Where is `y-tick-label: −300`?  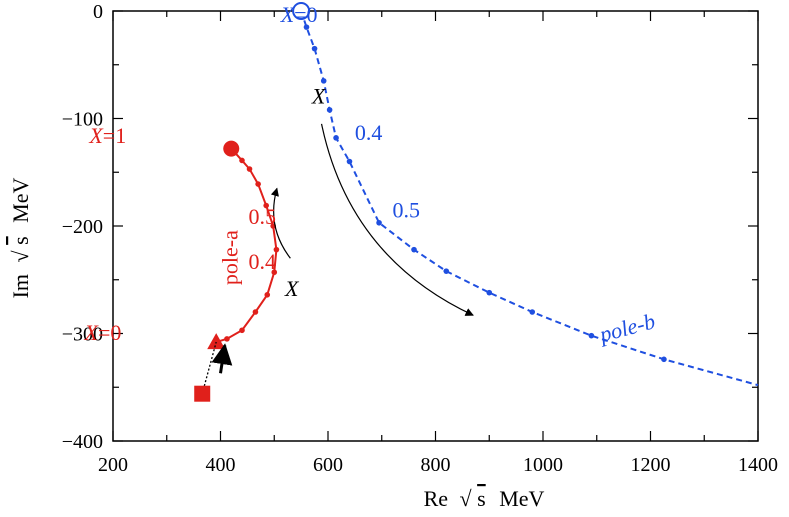
y-tick-label: −300 is located at coordinates (82, 335).